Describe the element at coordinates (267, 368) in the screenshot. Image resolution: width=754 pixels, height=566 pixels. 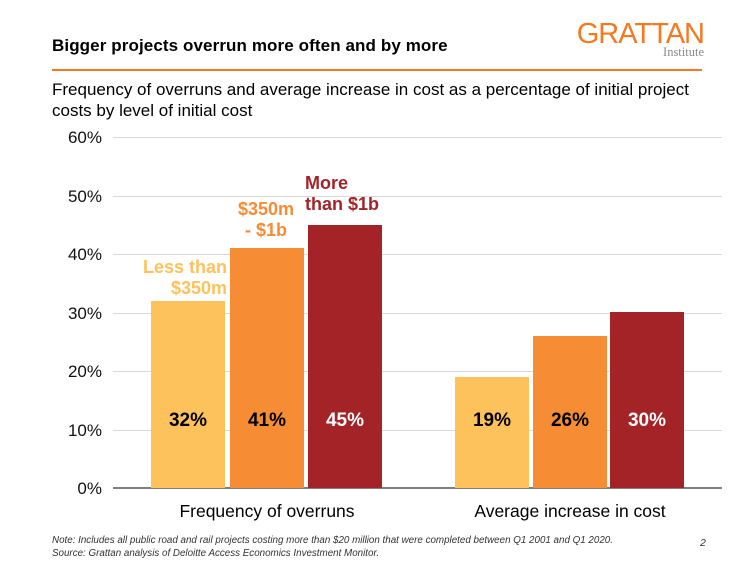
I see `bar--350m-1b-0: 41%` at that location.